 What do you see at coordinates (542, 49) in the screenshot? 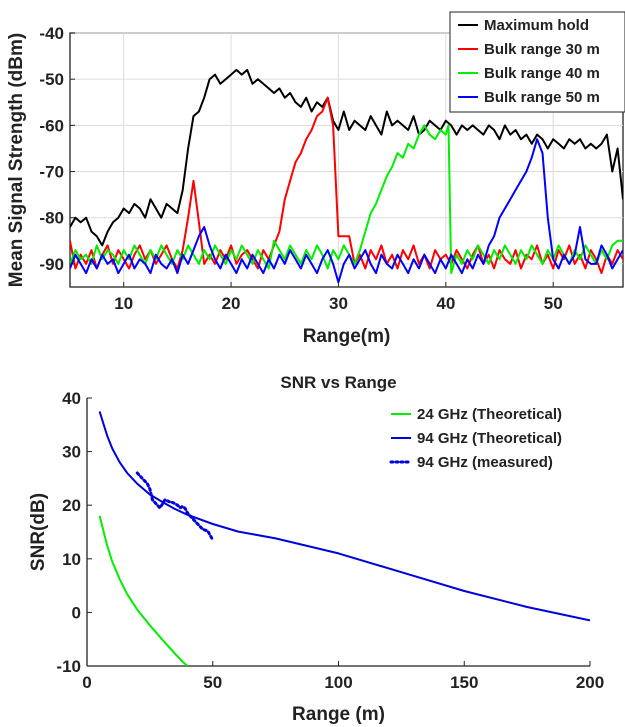
I see `legend-entry-bulk-range-30-m: Bulk range 30 m` at bounding box center [542, 49].